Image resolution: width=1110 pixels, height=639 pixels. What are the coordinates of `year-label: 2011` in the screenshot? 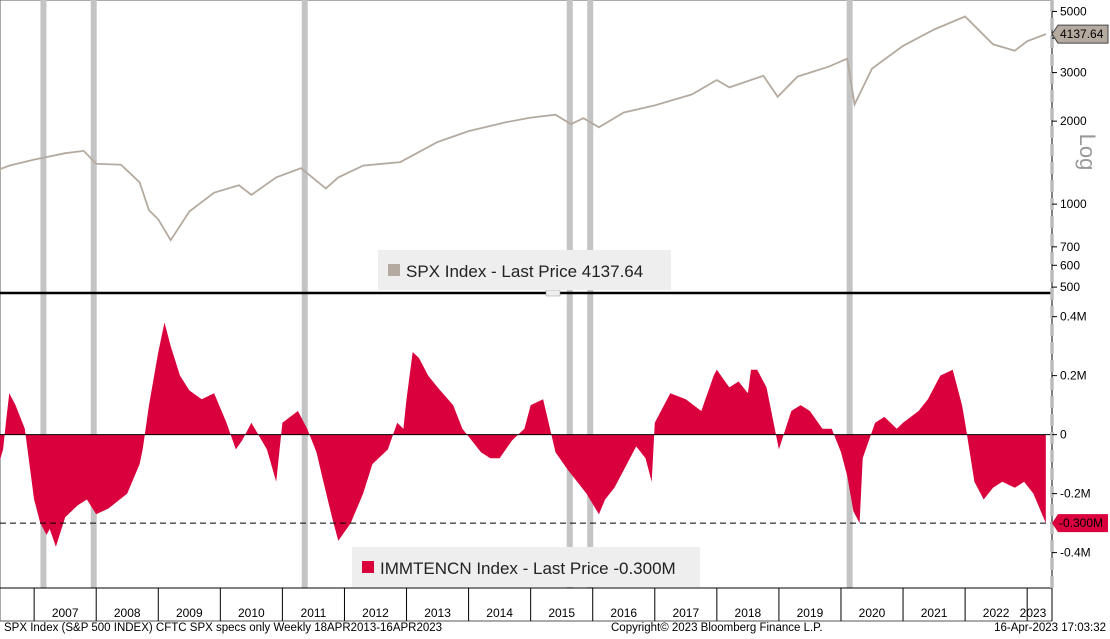 It's located at (314, 613).